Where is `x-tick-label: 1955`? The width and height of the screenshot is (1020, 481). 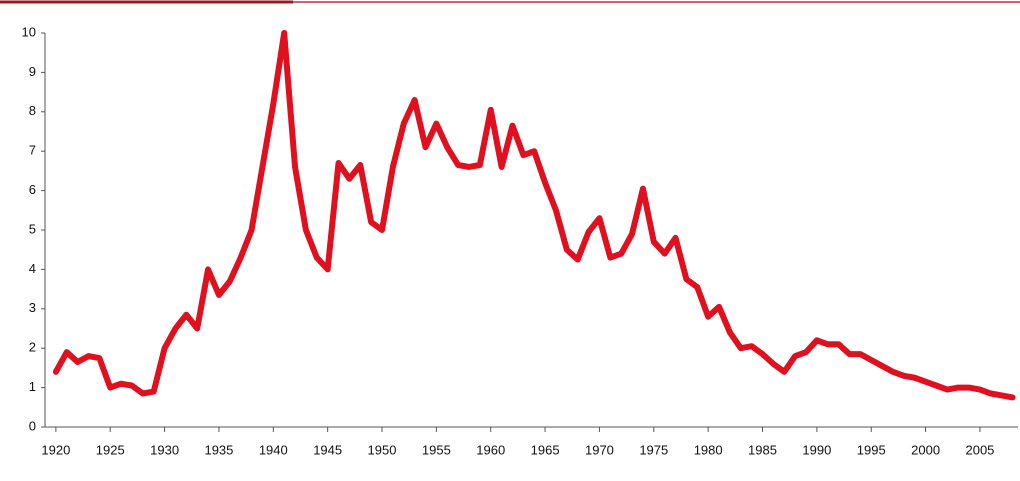
x-tick-label: 1955 is located at coordinates (436, 449).